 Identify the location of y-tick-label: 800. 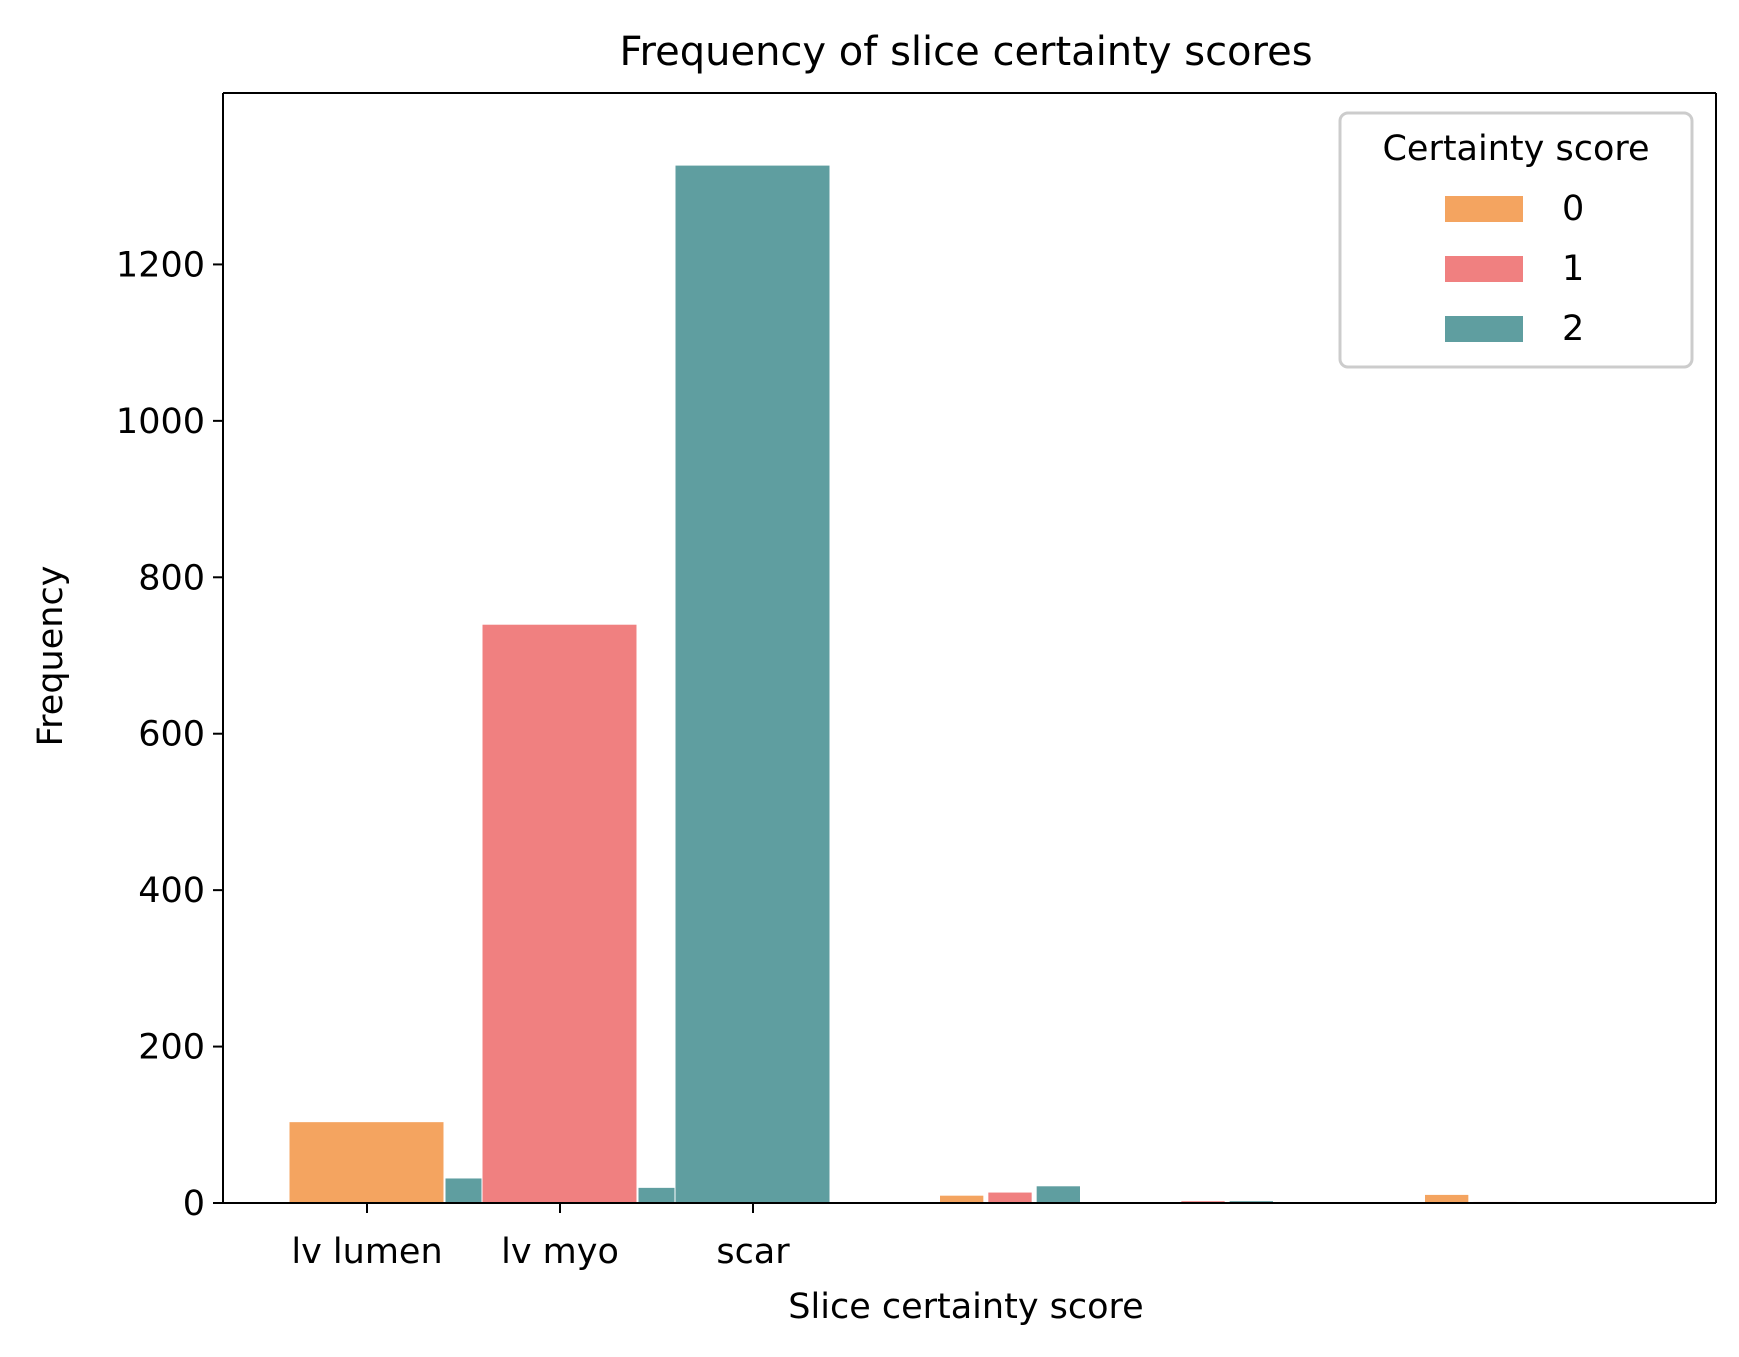
(171, 578).